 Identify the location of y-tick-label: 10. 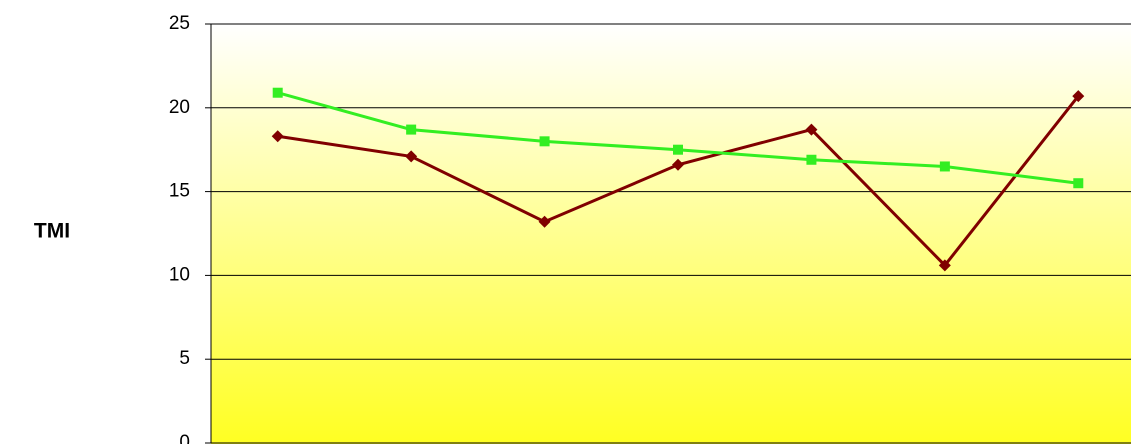
(179, 274).